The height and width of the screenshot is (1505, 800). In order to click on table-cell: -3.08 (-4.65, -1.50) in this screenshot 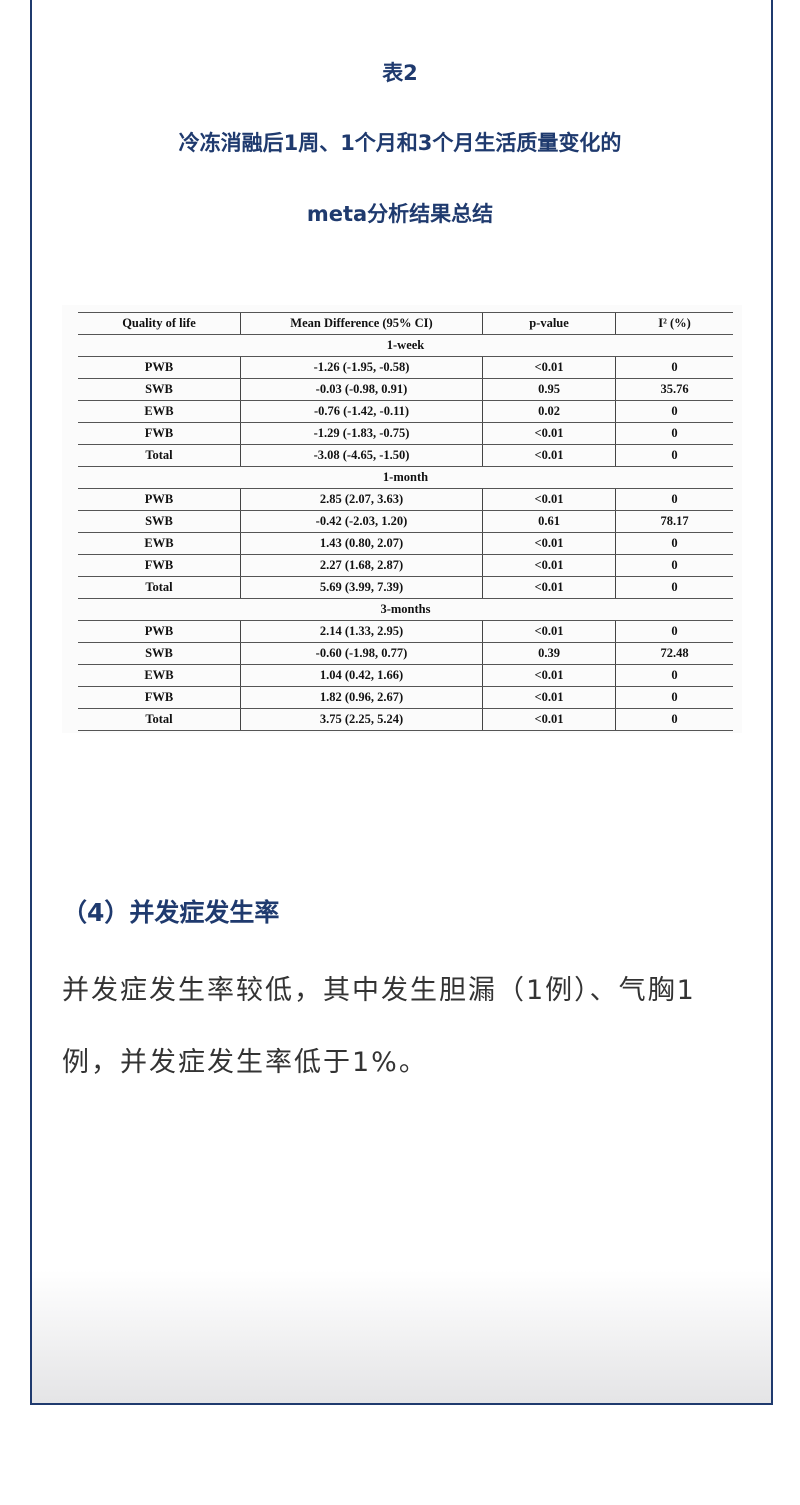, I will do `click(361, 455)`.